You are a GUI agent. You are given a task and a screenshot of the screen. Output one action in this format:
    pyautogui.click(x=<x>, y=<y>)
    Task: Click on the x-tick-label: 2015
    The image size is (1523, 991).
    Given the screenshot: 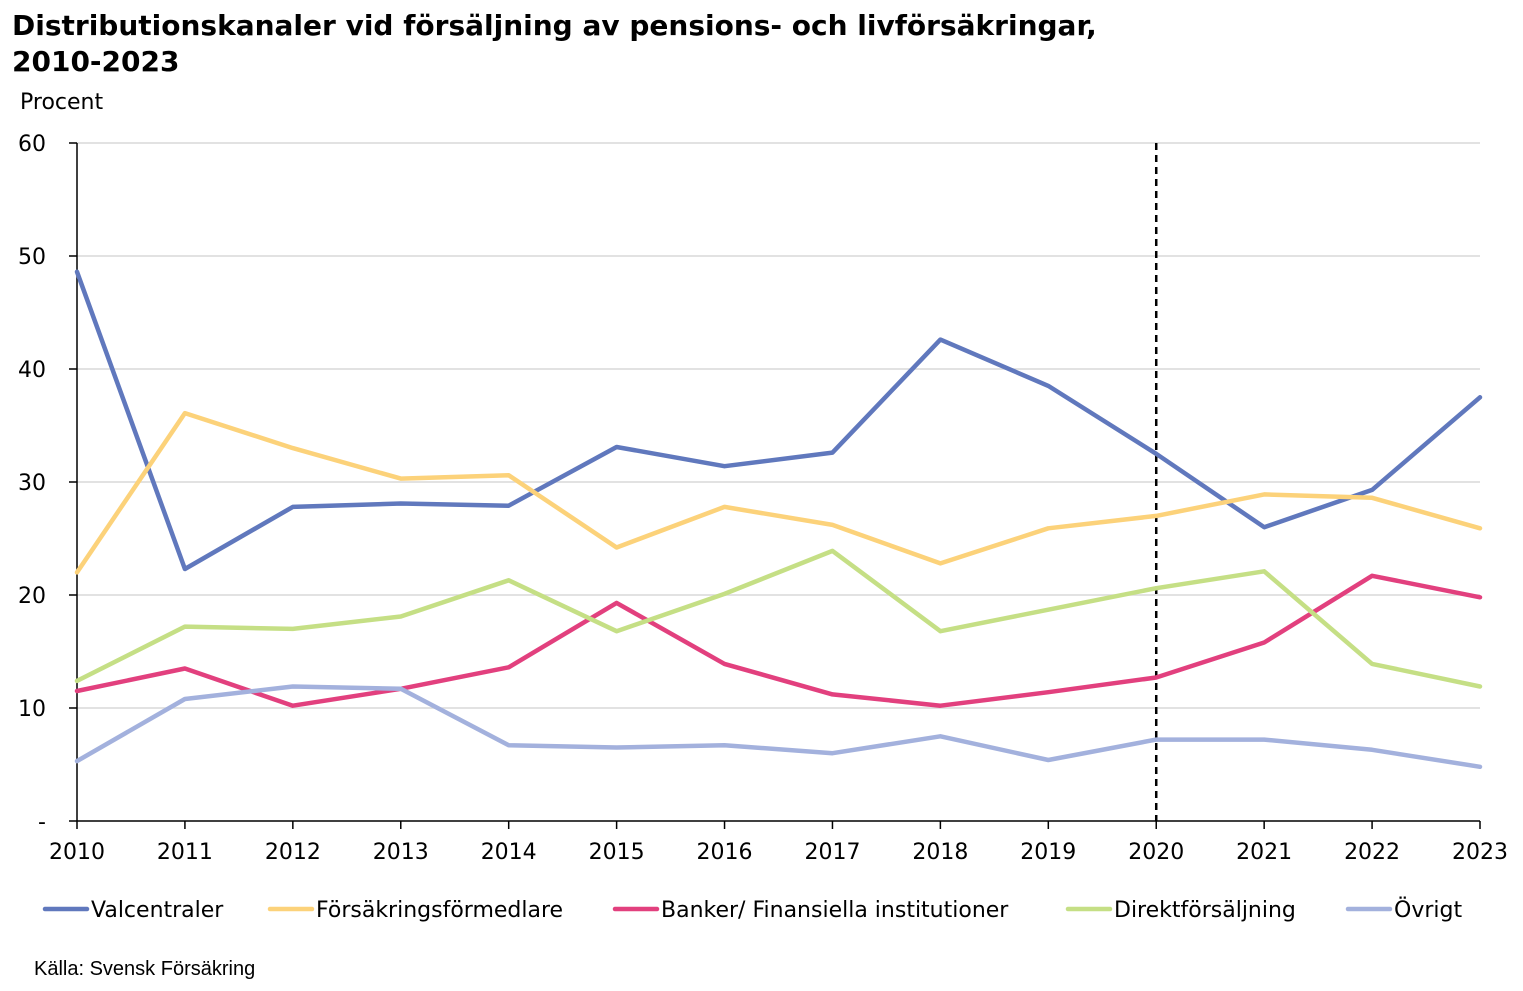 What is the action you would take?
    pyautogui.click(x=617, y=852)
    